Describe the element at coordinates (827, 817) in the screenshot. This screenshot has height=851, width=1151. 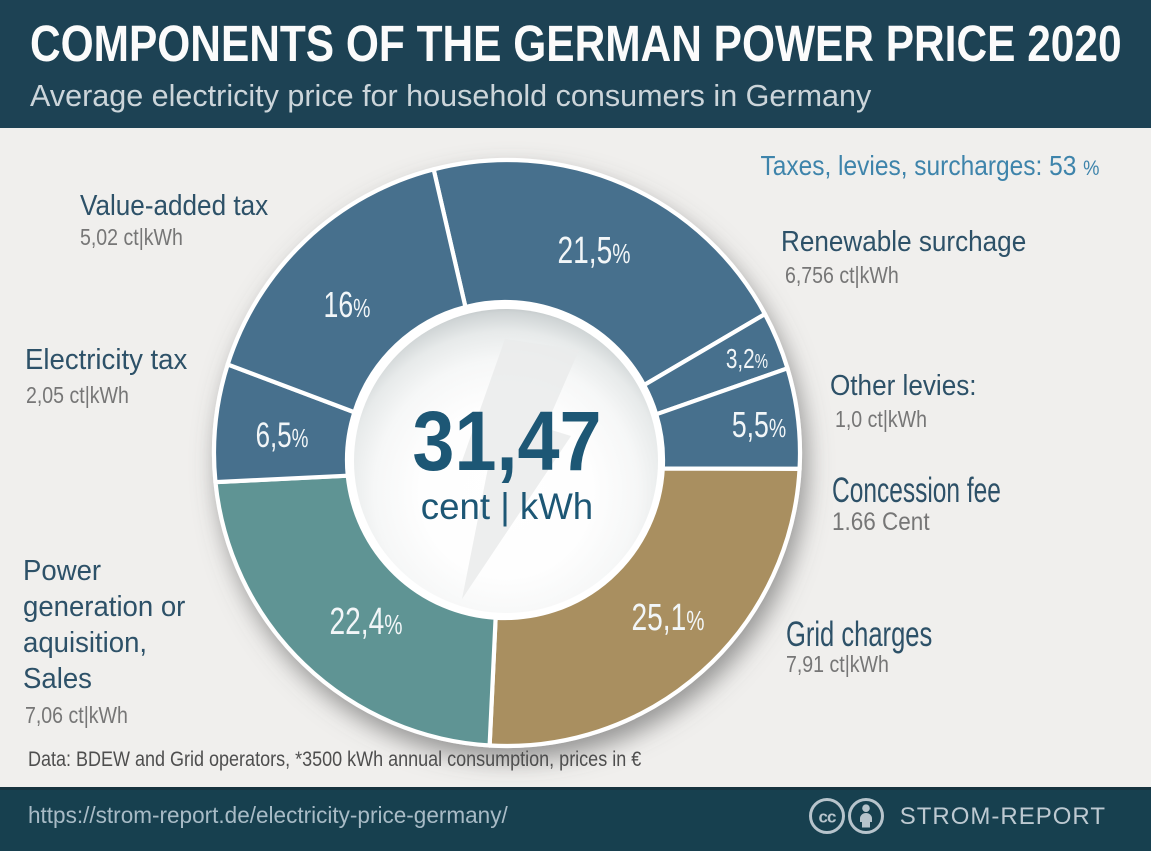
I see `svg-text: cc` at that location.